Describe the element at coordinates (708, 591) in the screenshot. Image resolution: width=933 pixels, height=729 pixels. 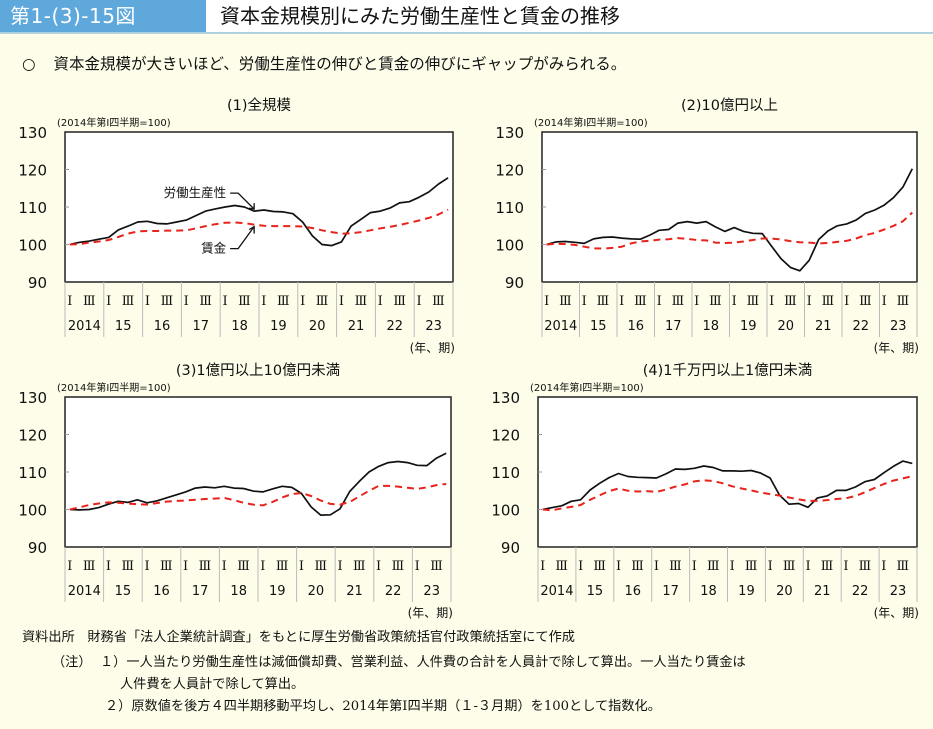
I see `year-label: 18` at that location.